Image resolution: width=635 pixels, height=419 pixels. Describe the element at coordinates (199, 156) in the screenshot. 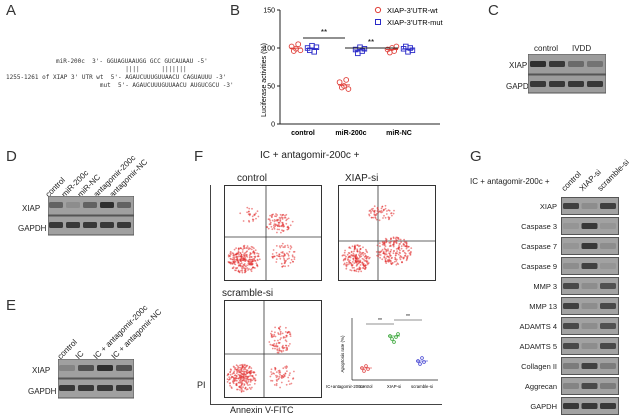

I see `panel-f-letter: F` at that location.